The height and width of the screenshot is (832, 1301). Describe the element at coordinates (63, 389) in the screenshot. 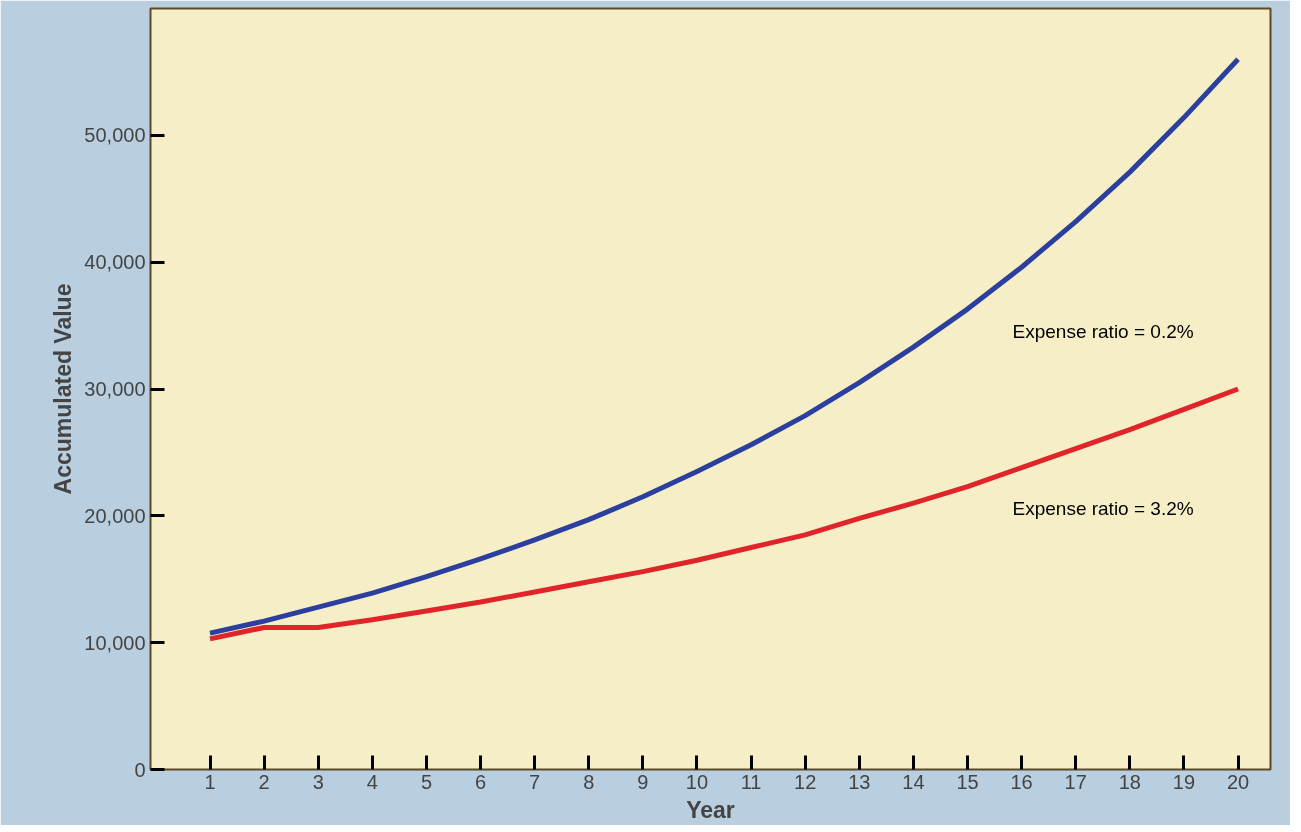

I see `y-axis-title: Accumulated Value` at that location.